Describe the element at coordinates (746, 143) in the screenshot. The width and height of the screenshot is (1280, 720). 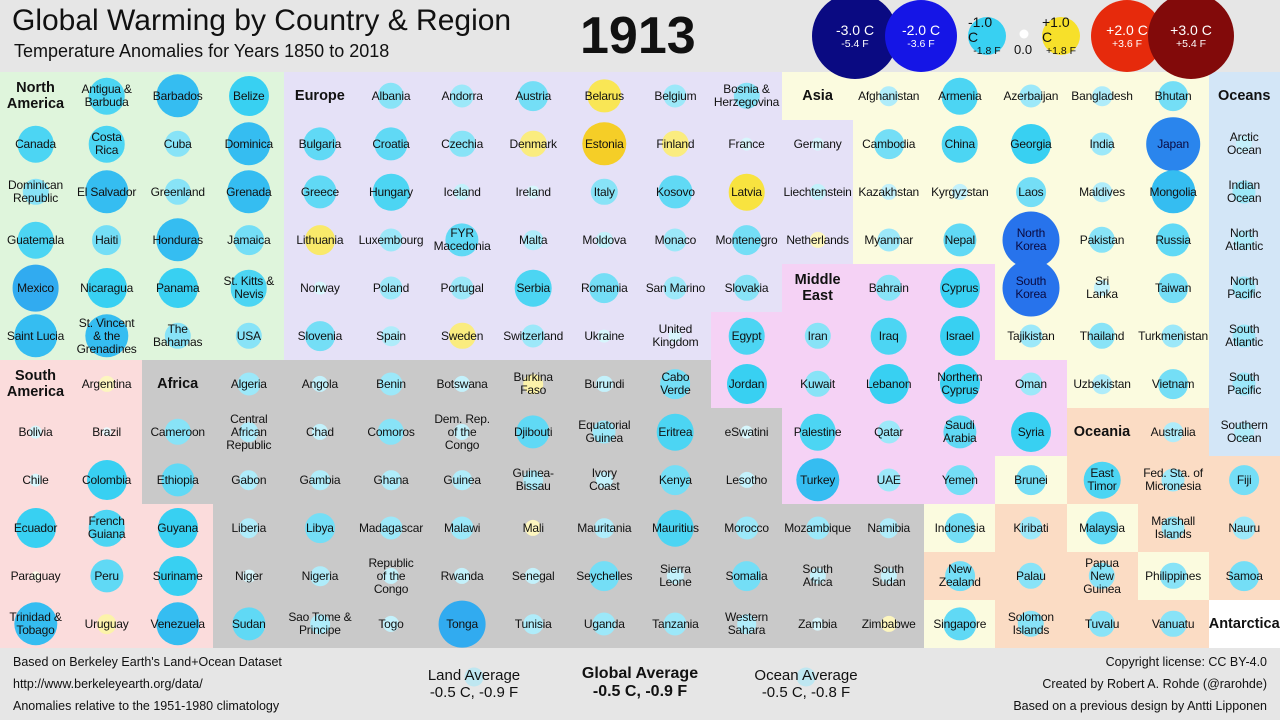
I see `country-label-france: France` at that location.